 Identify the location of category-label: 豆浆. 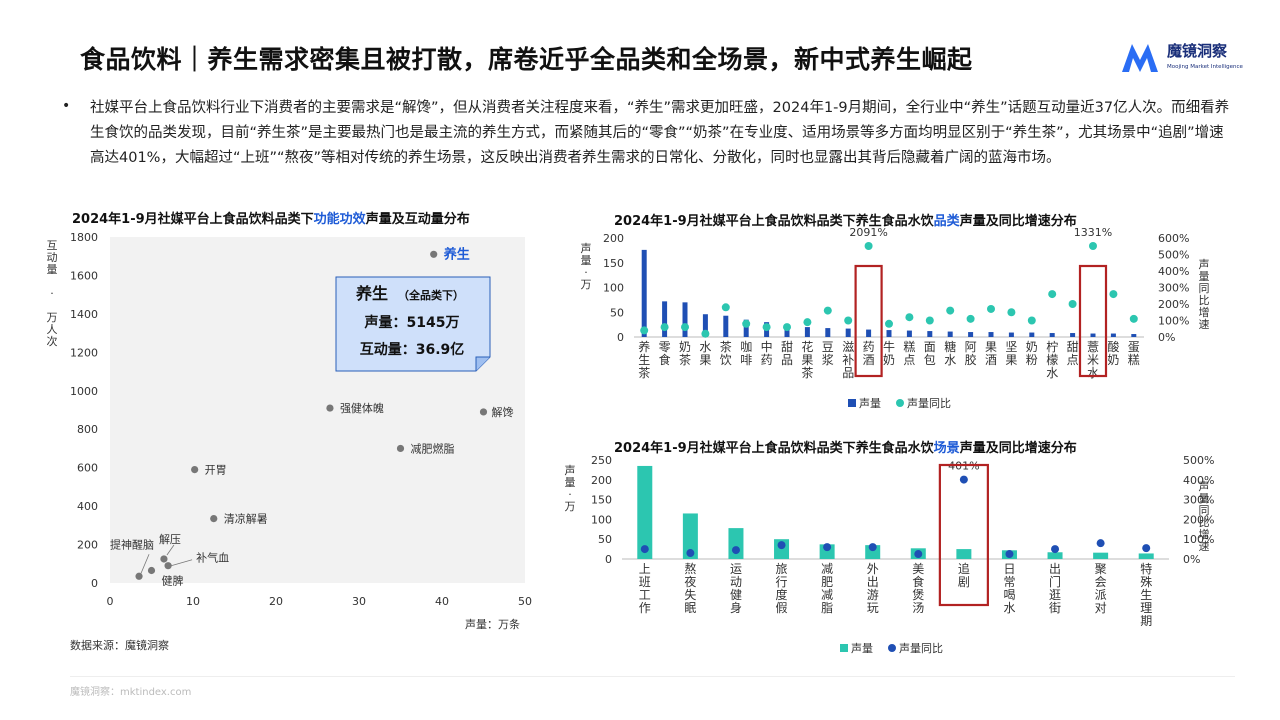
(828, 353).